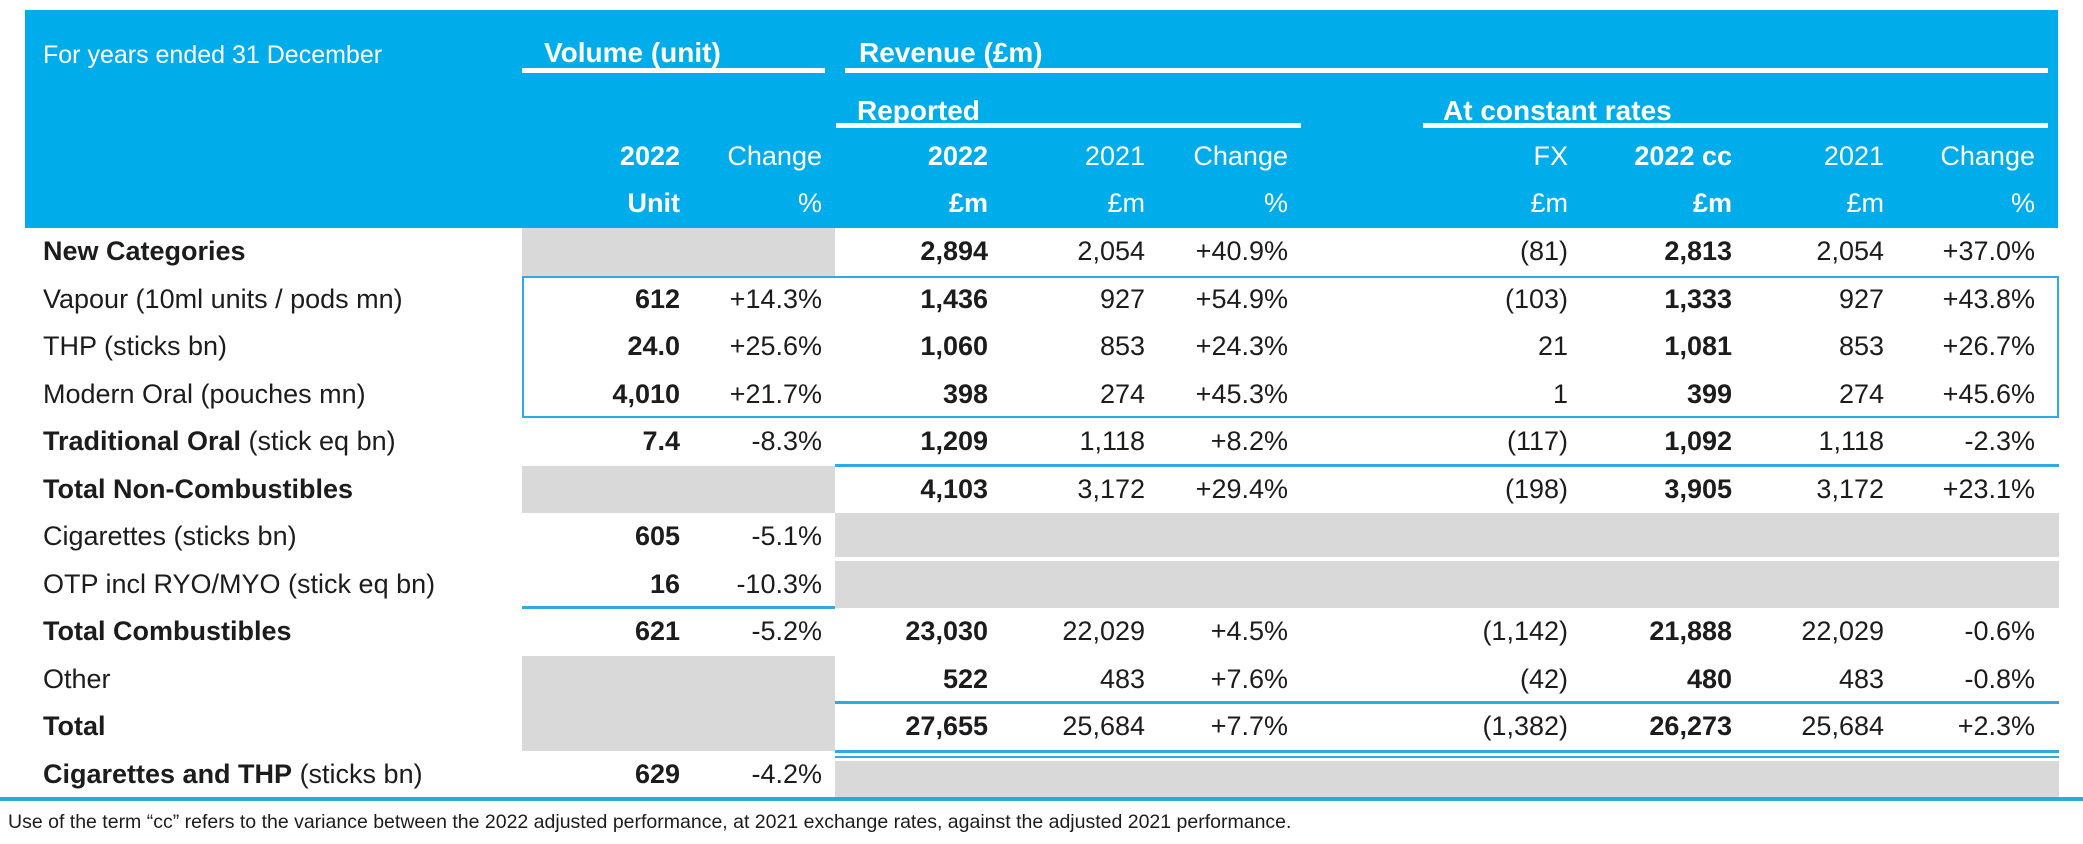 This screenshot has height=844, width=2083. I want to click on row-label: Other, so click(273, 679).